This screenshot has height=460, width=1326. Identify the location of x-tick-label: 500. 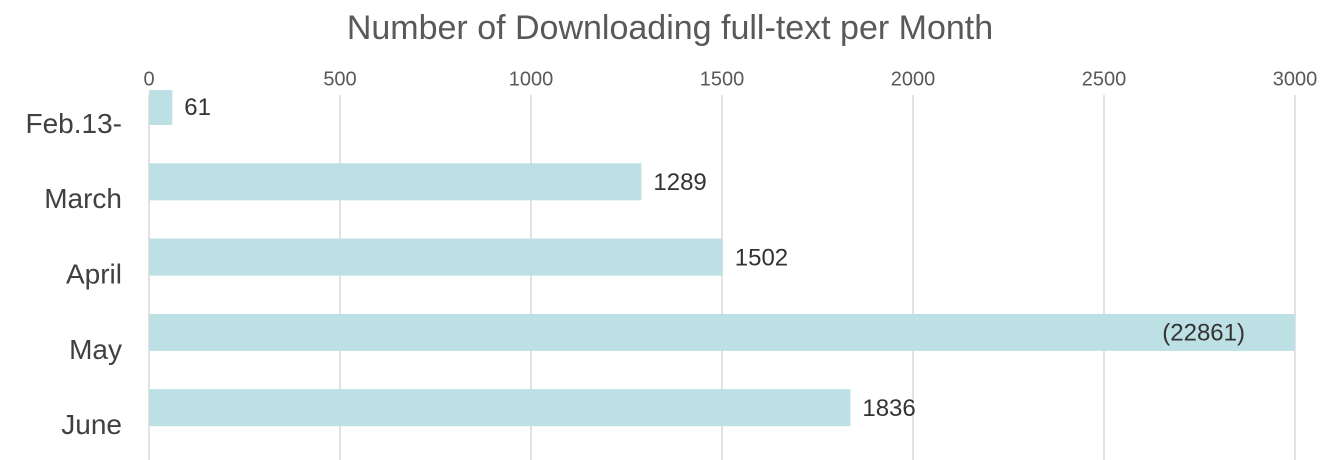
(339, 79).